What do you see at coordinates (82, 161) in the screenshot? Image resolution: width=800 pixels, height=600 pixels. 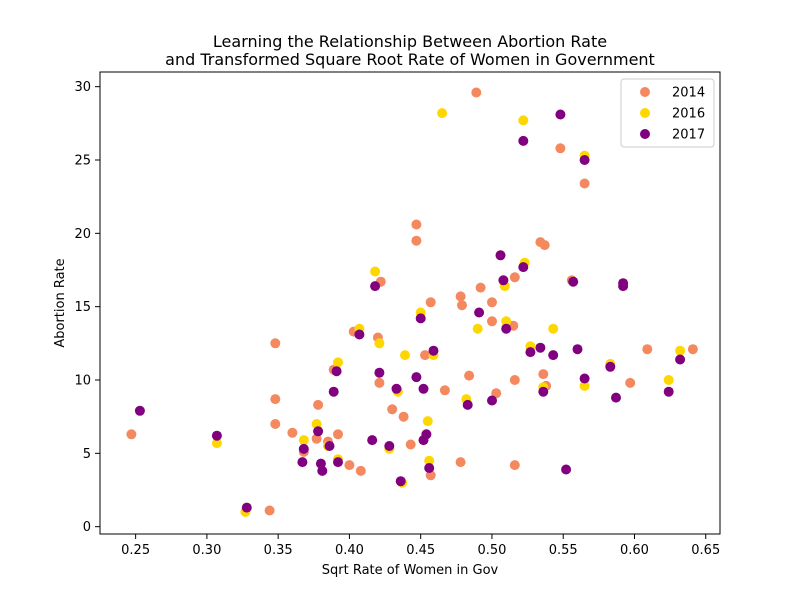 I see `y-tick-label: 25` at bounding box center [82, 161].